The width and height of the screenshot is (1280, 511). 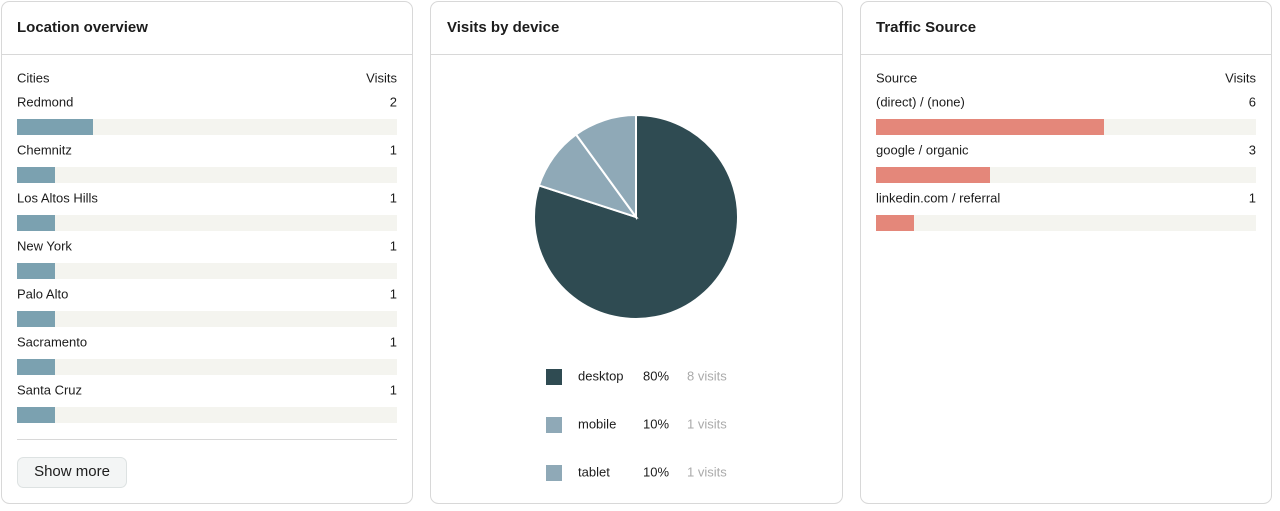 What do you see at coordinates (1252, 101) in the screenshot?
I see `row-value: 6` at bounding box center [1252, 101].